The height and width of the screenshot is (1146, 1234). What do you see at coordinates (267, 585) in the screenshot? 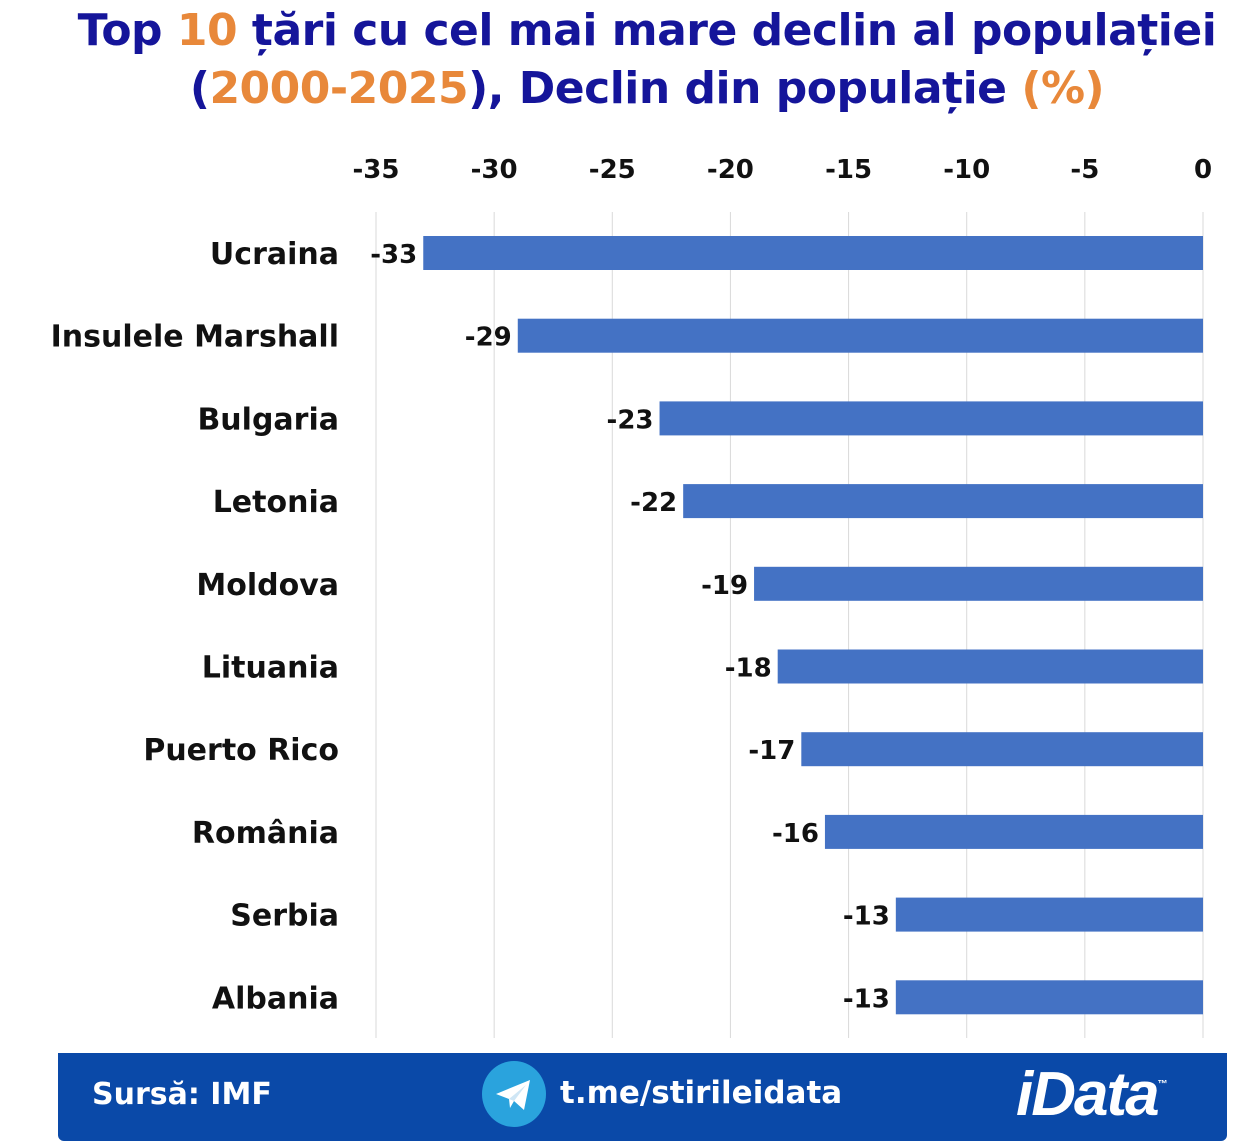
I see `category-label: Moldova` at bounding box center [267, 585].